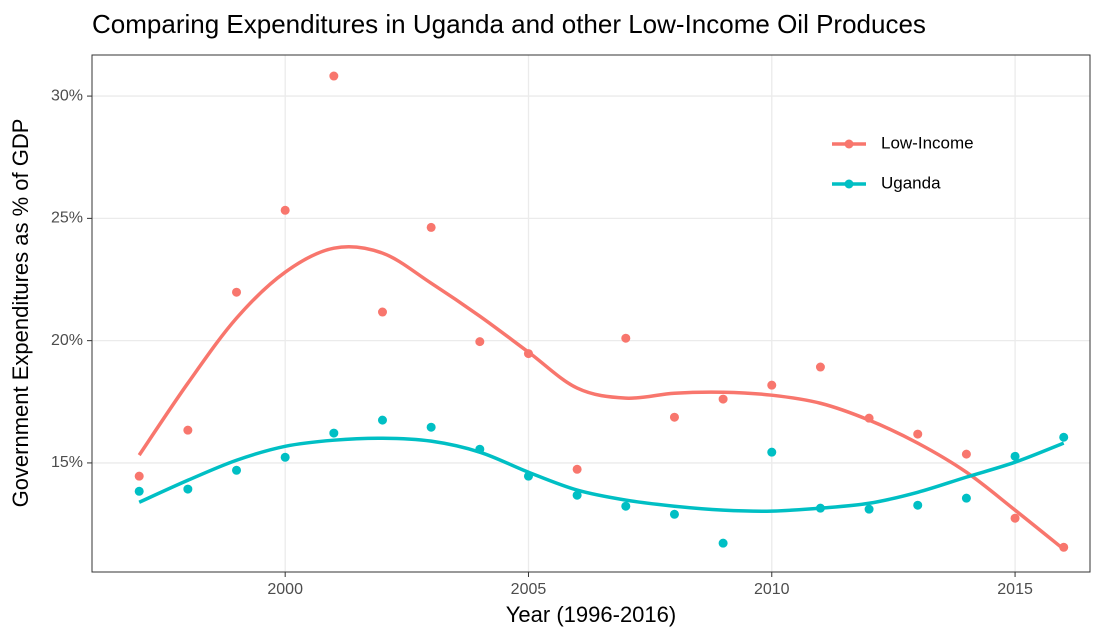 This screenshot has height=629, width=1099. I want to click on smooth-line, so click(601, 474).